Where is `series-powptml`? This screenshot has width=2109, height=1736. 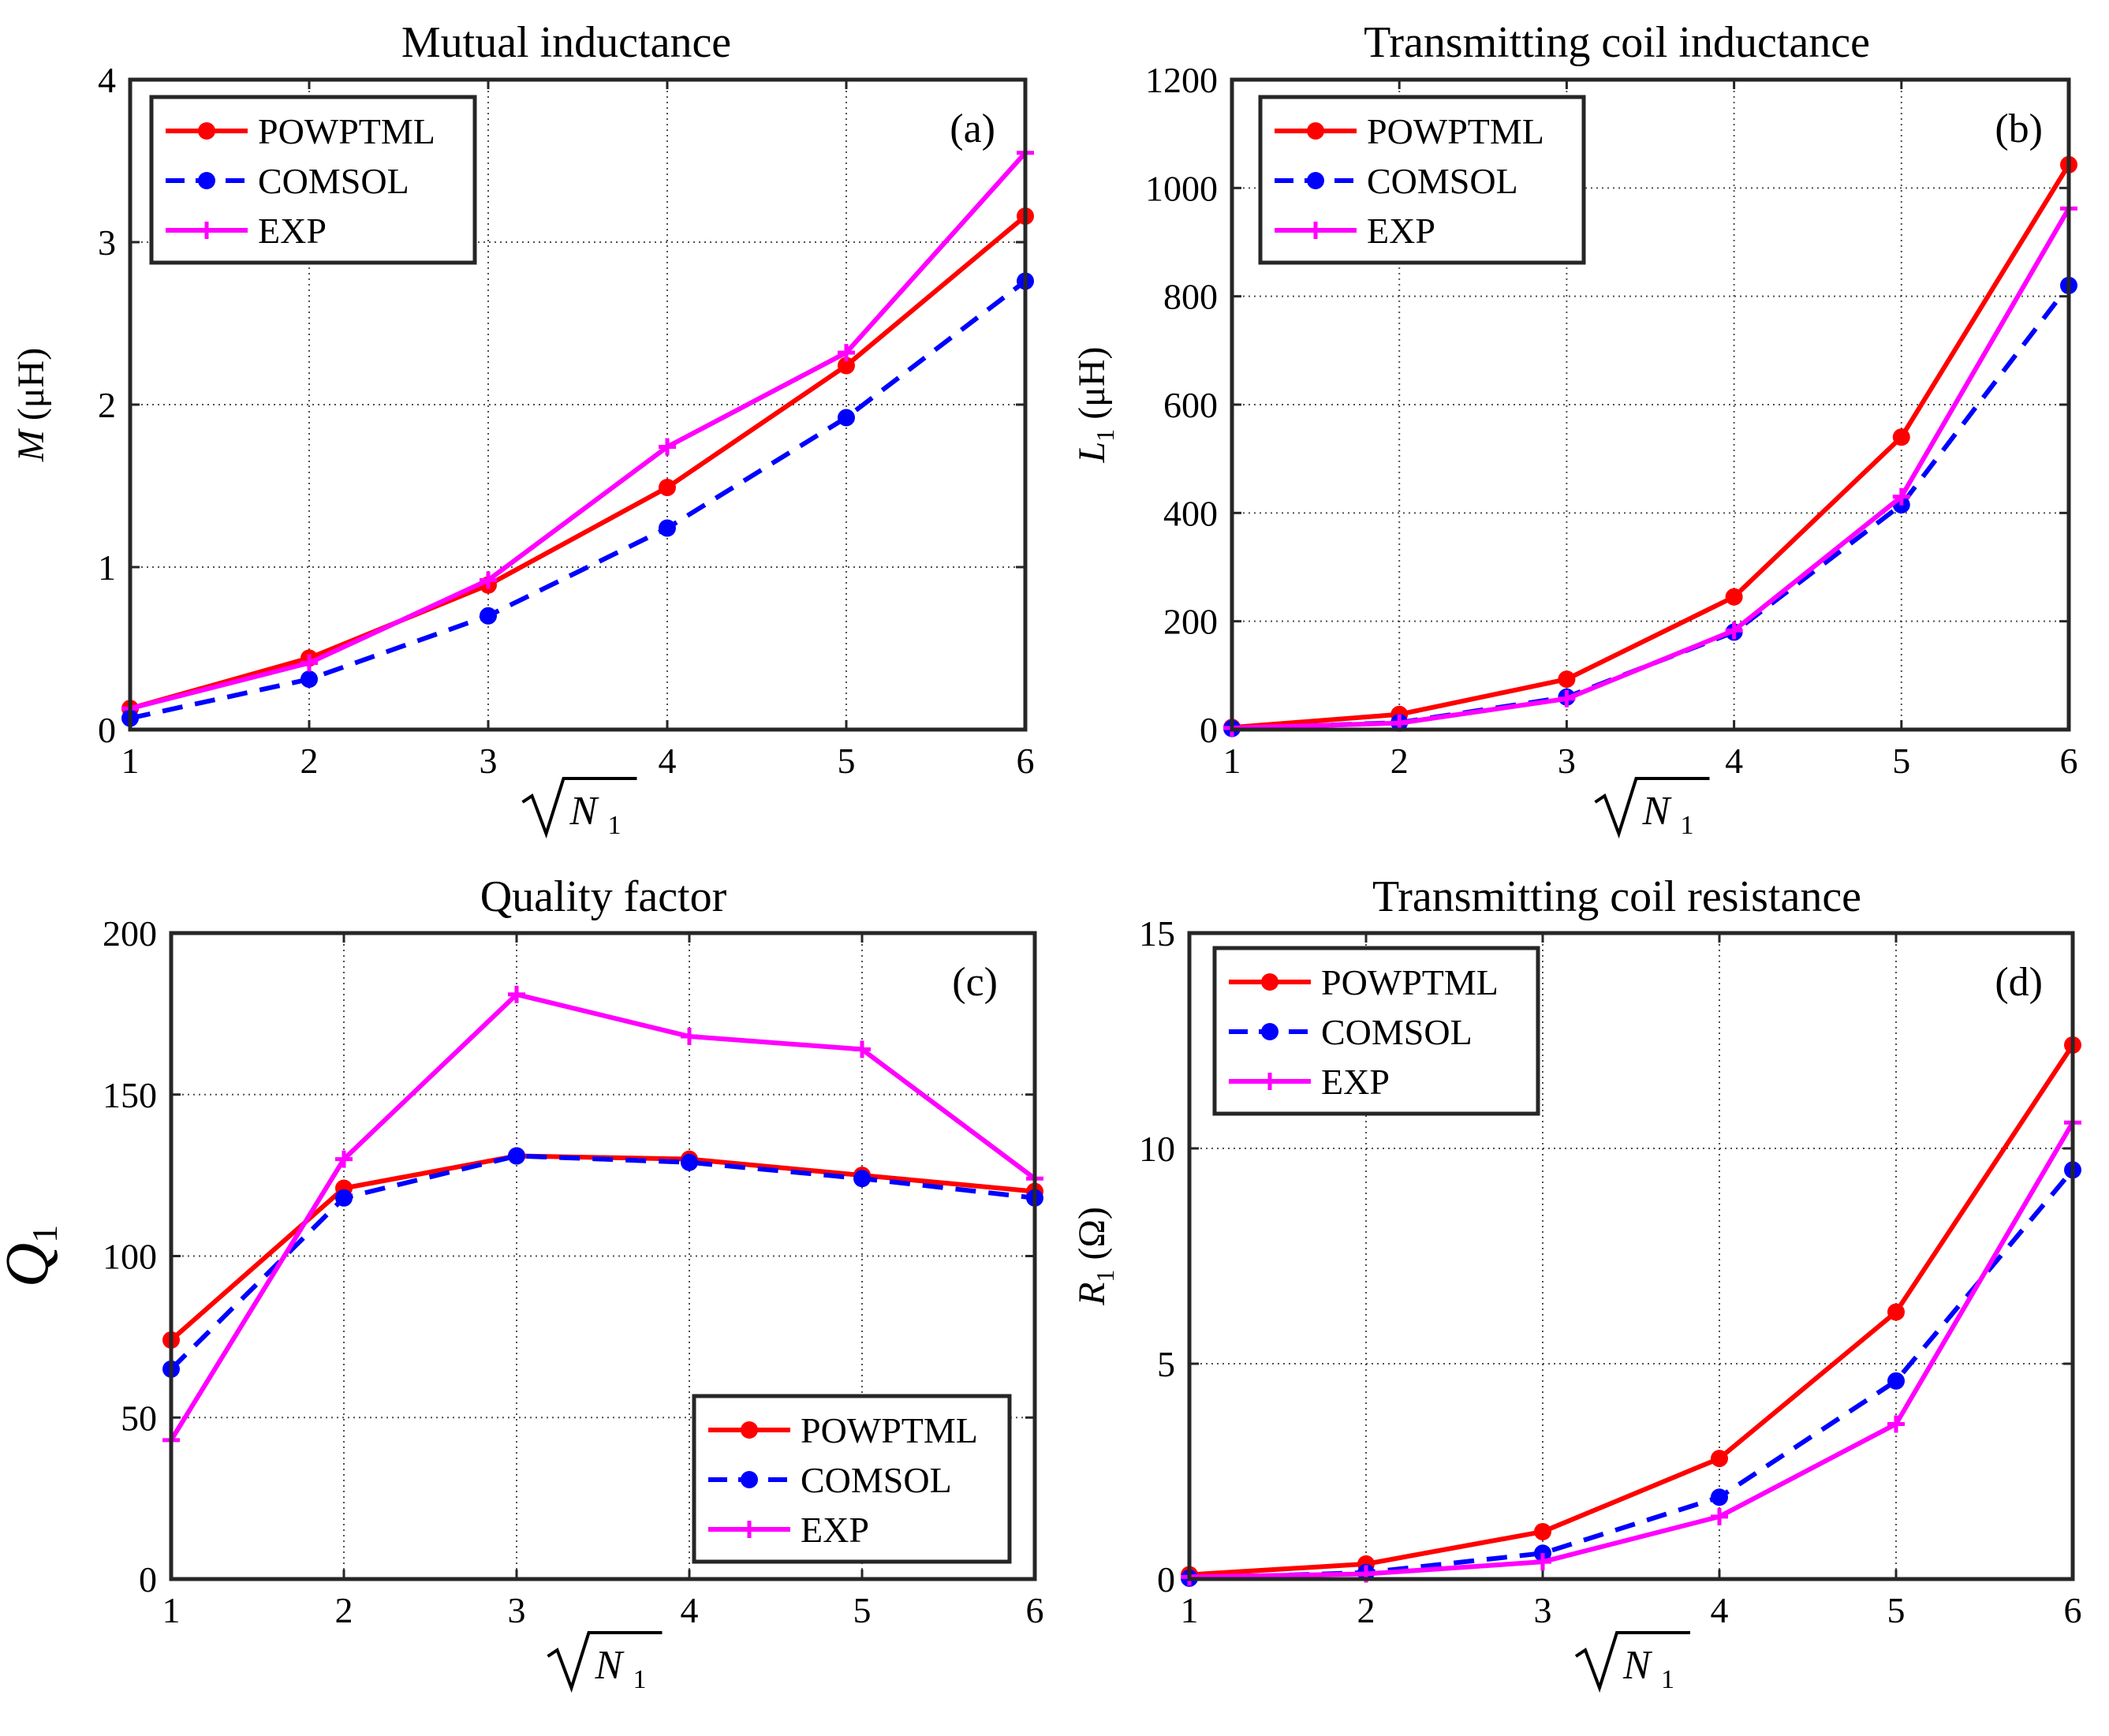 series-powptml is located at coordinates (577, 462).